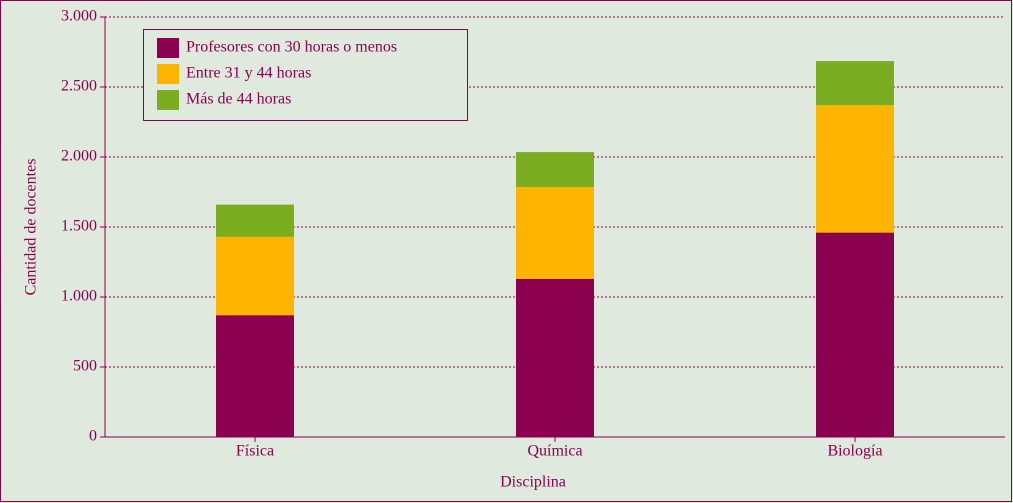 Image resolution: width=1013 pixels, height=503 pixels. I want to click on x-tick-label: Química, so click(554, 451).